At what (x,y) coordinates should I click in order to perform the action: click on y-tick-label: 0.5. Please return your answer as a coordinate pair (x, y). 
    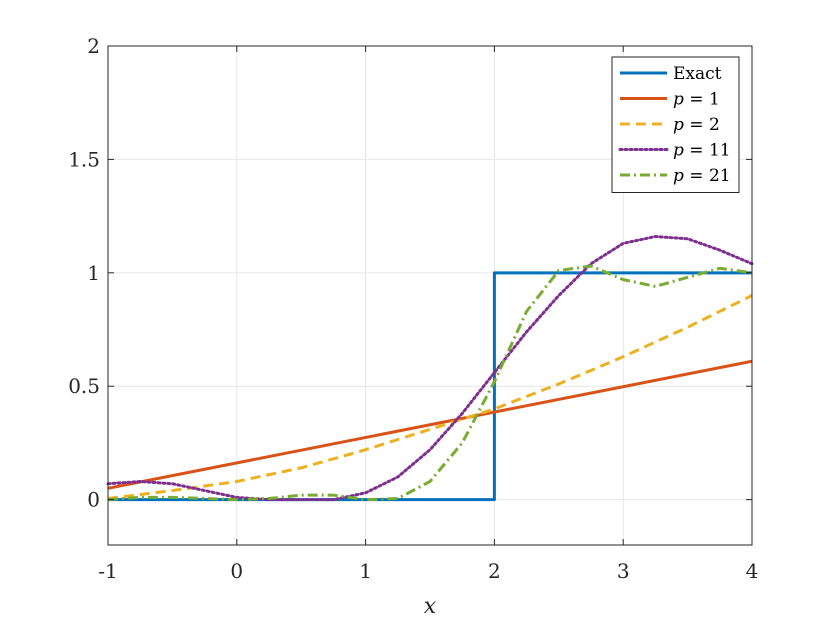
    Looking at the image, I should click on (84, 386).